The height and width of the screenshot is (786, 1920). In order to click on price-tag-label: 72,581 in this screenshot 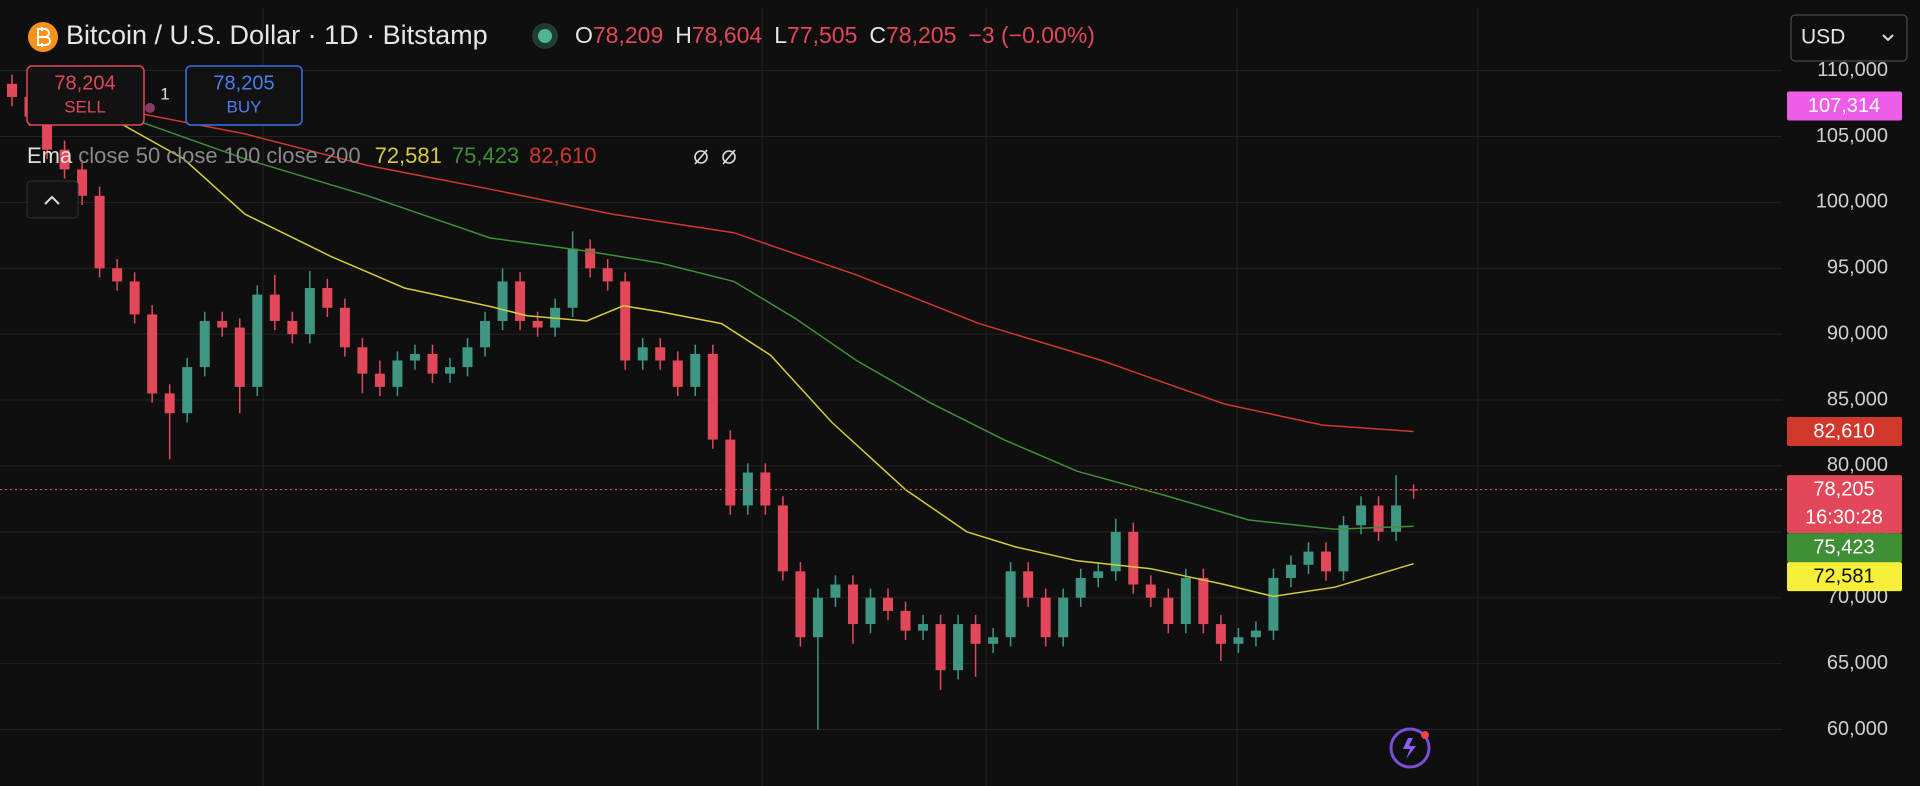, I will do `click(1843, 576)`.